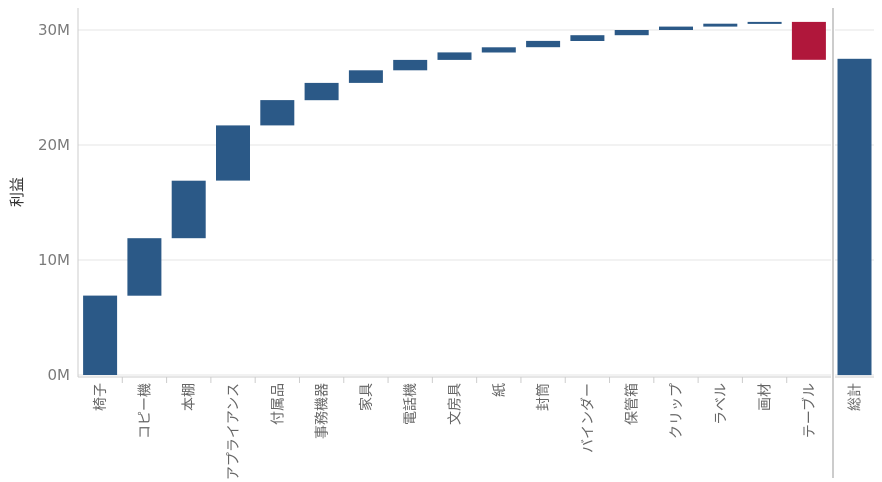 Image resolution: width=882 pixels, height=482 pixels. Describe the element at coordinates (856, 397) in the screenshot. I see `x-tick-label-total: 総計` at that location.